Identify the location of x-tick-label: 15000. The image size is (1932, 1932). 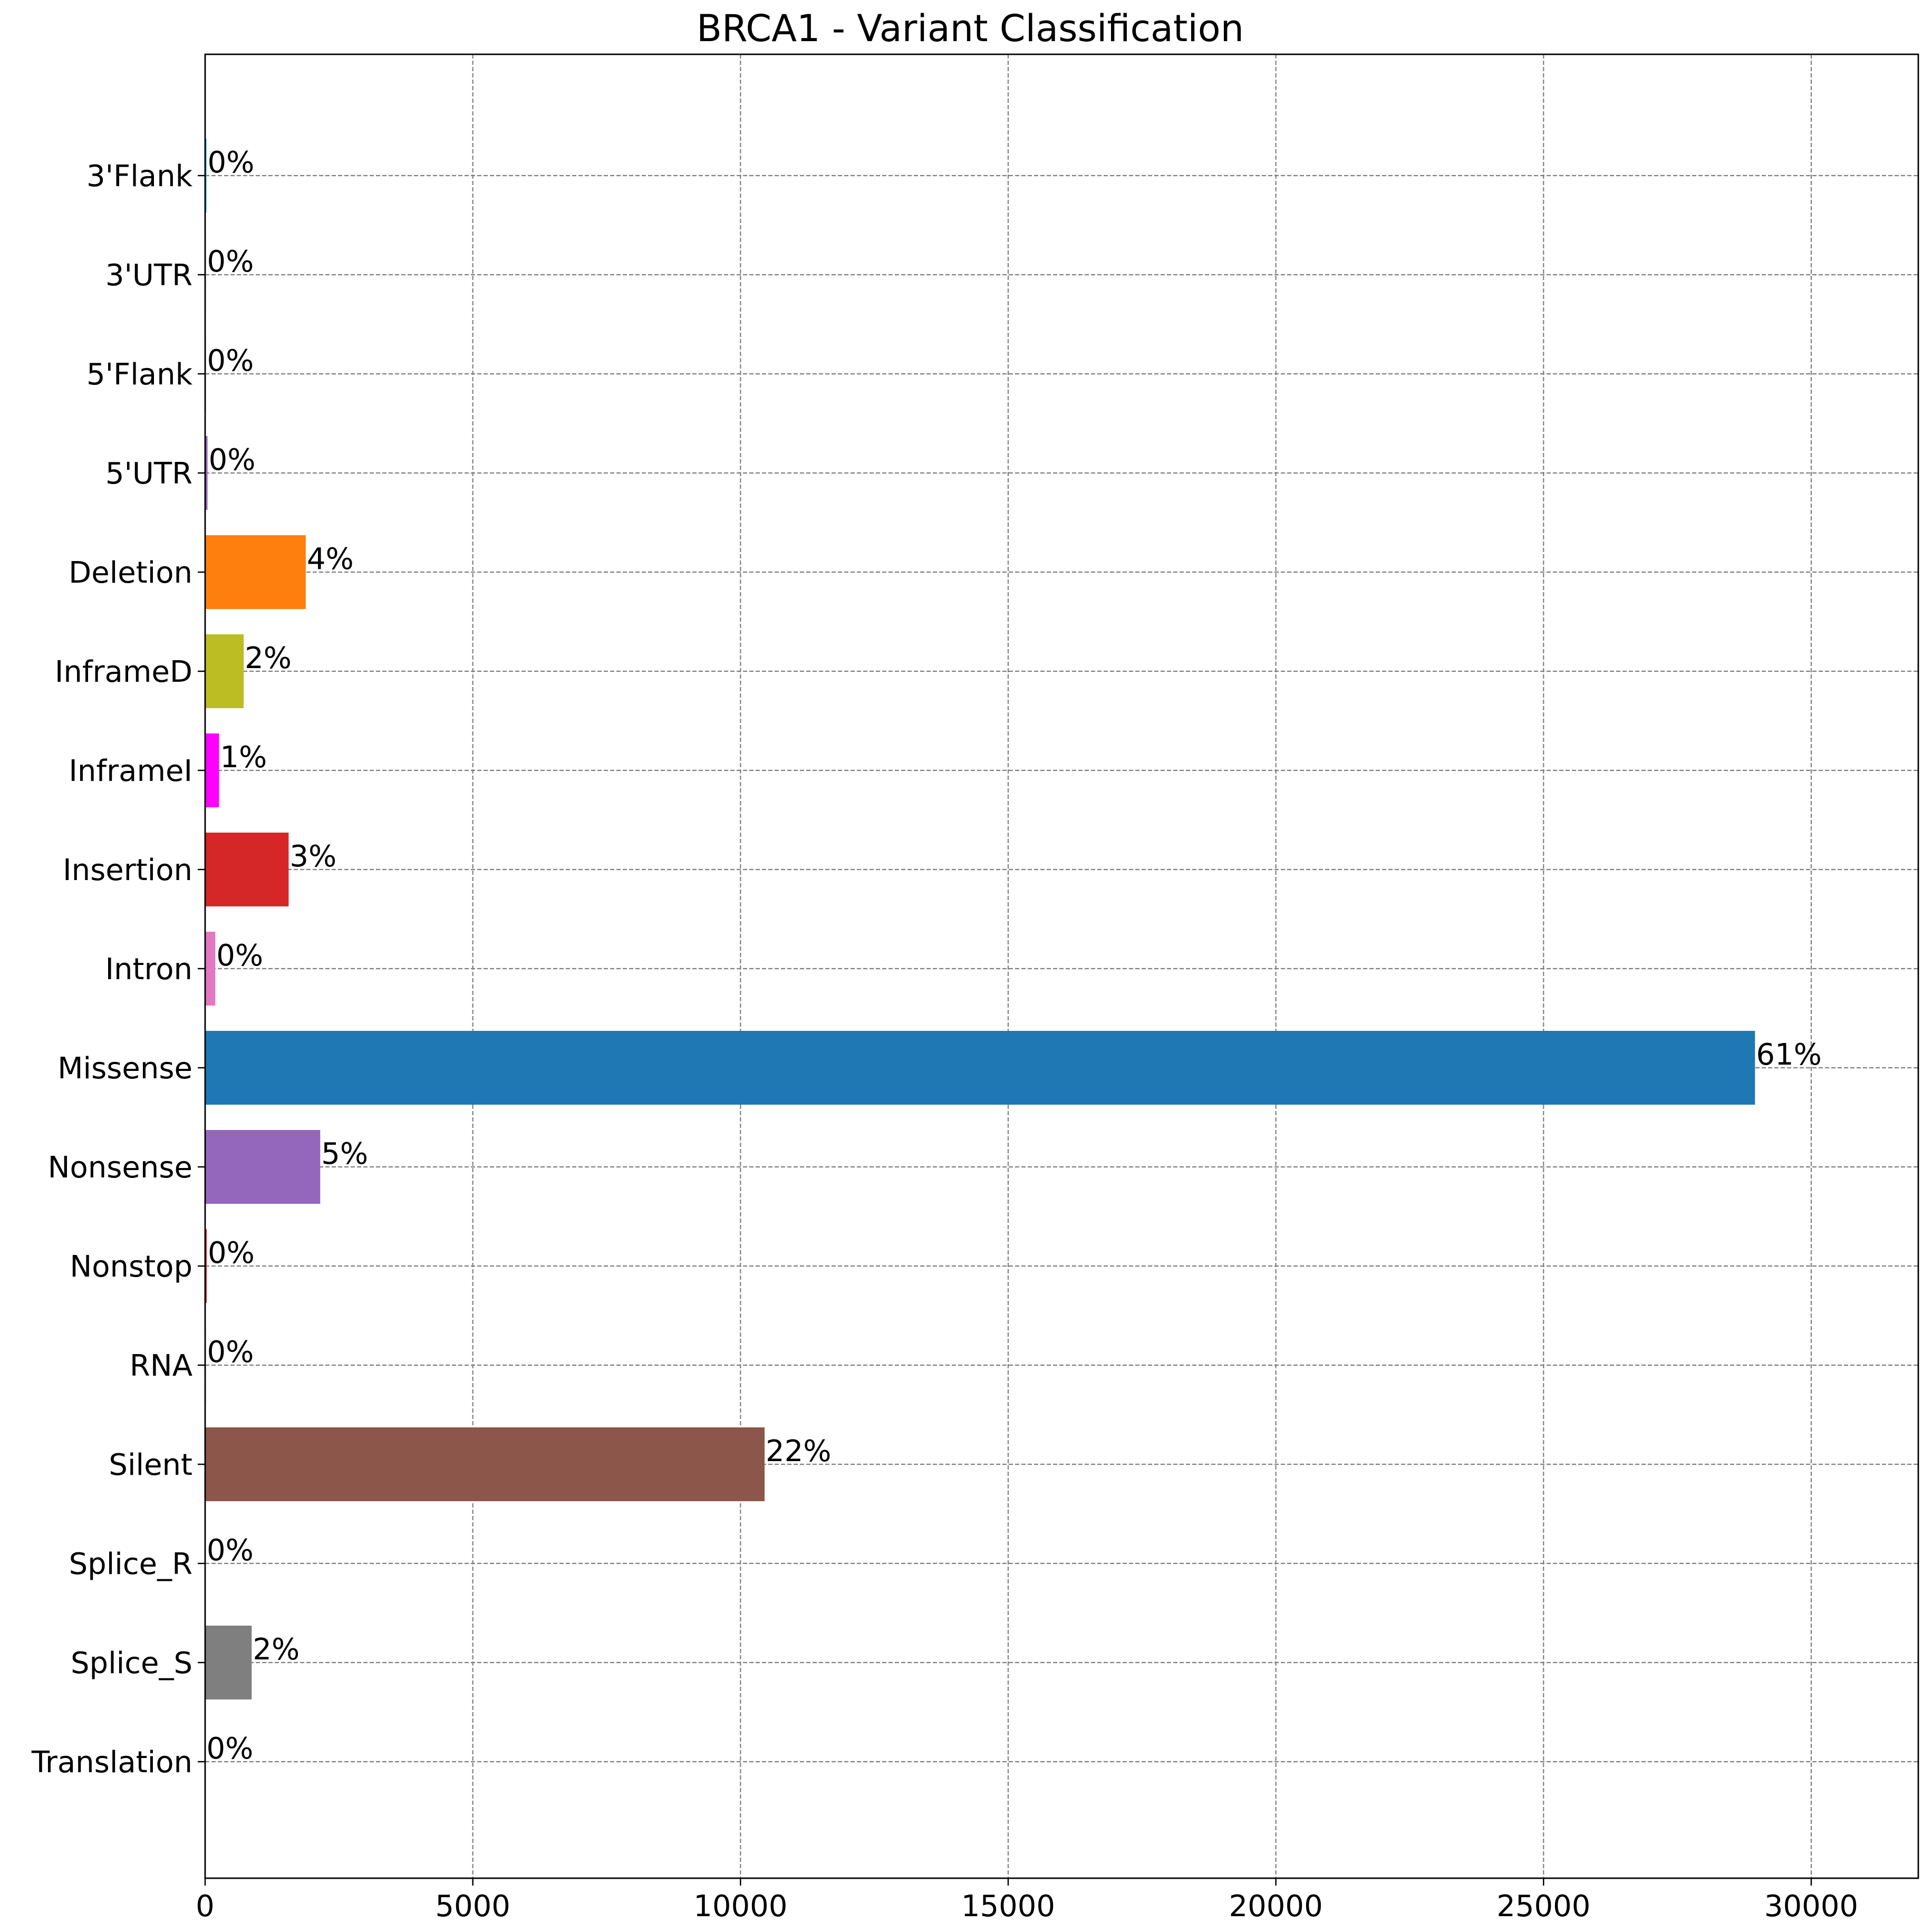
(1008, 1907).